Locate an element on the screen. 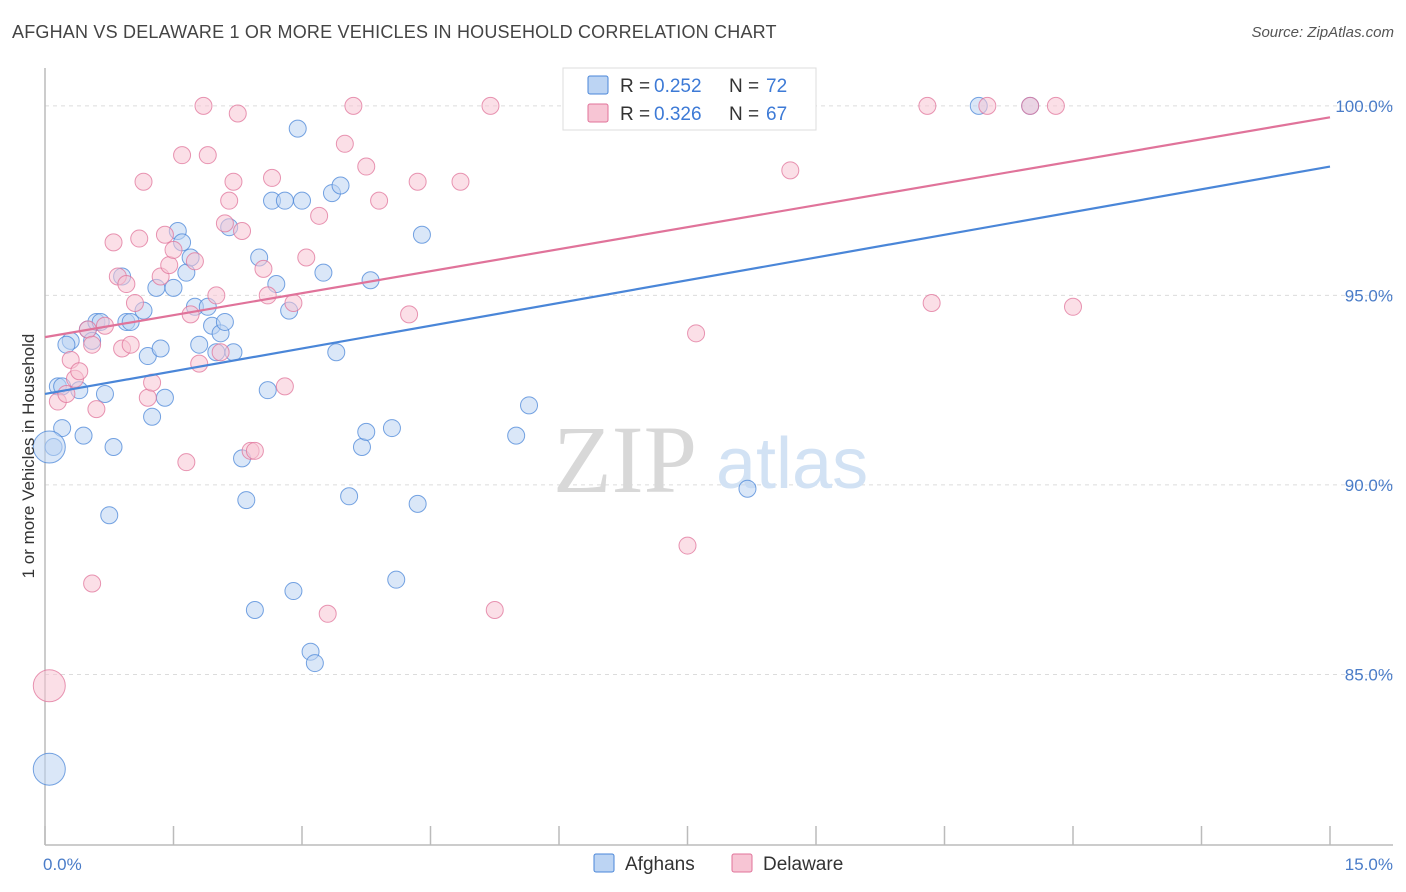  legend-r-value-delaware: 0.326 is located at coordinates (678, 114).